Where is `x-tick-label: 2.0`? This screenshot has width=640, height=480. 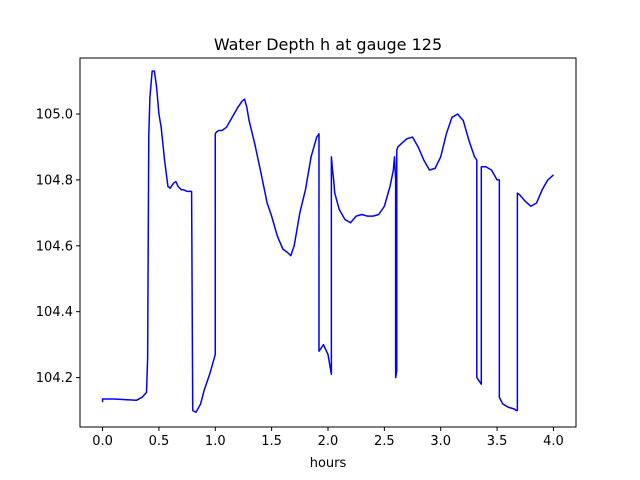
x-tick-label: 2.0 is located at coordinates (328, 441).